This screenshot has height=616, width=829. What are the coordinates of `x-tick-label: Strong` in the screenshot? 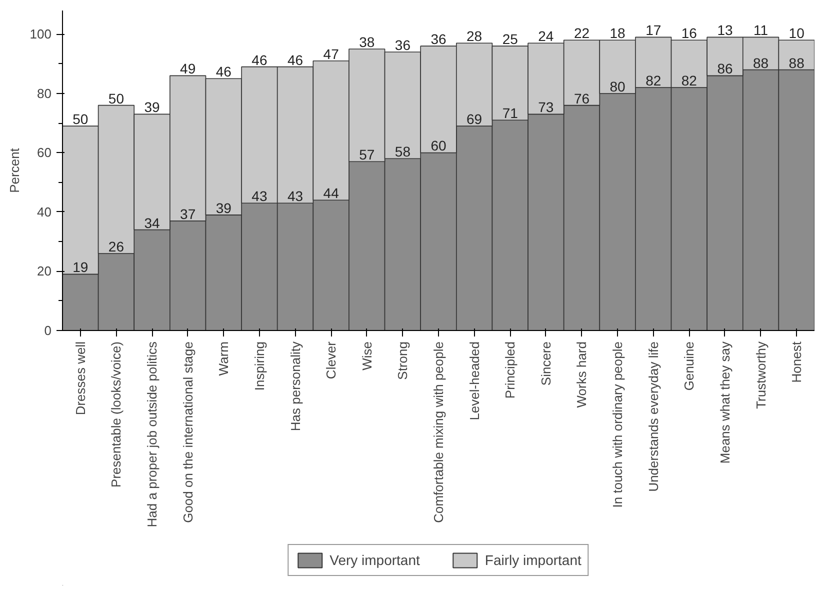 It's located at (402, 360).